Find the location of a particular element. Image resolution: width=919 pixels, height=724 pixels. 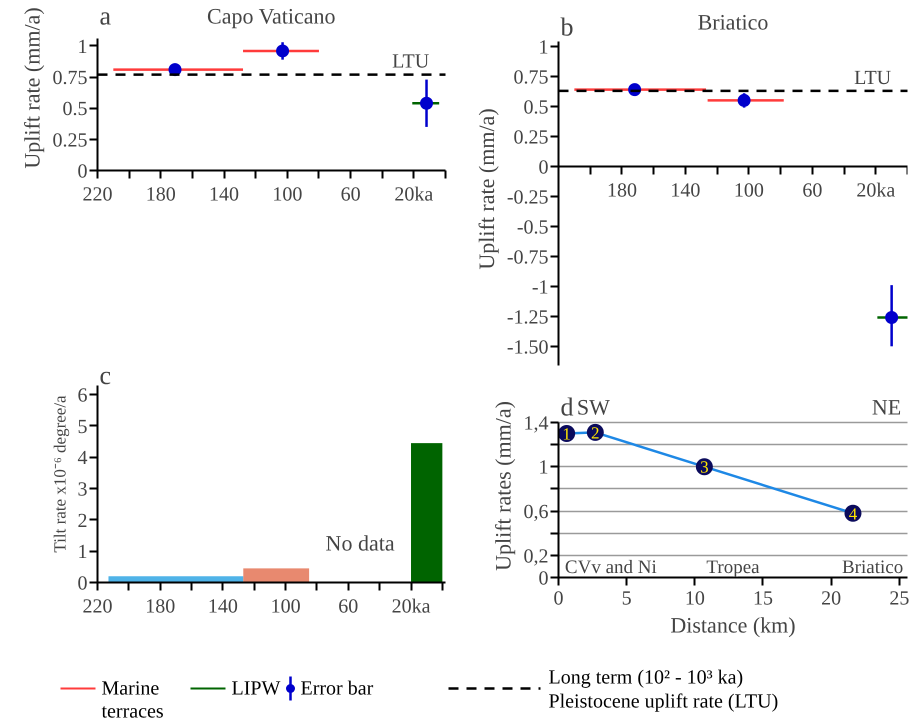

x-tick-label: 5 is located at coordinates (627, 599).